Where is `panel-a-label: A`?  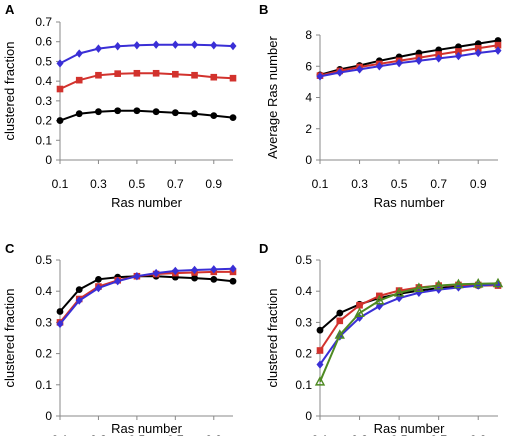 panel-a-label: A is located at coordinates (10, 9).